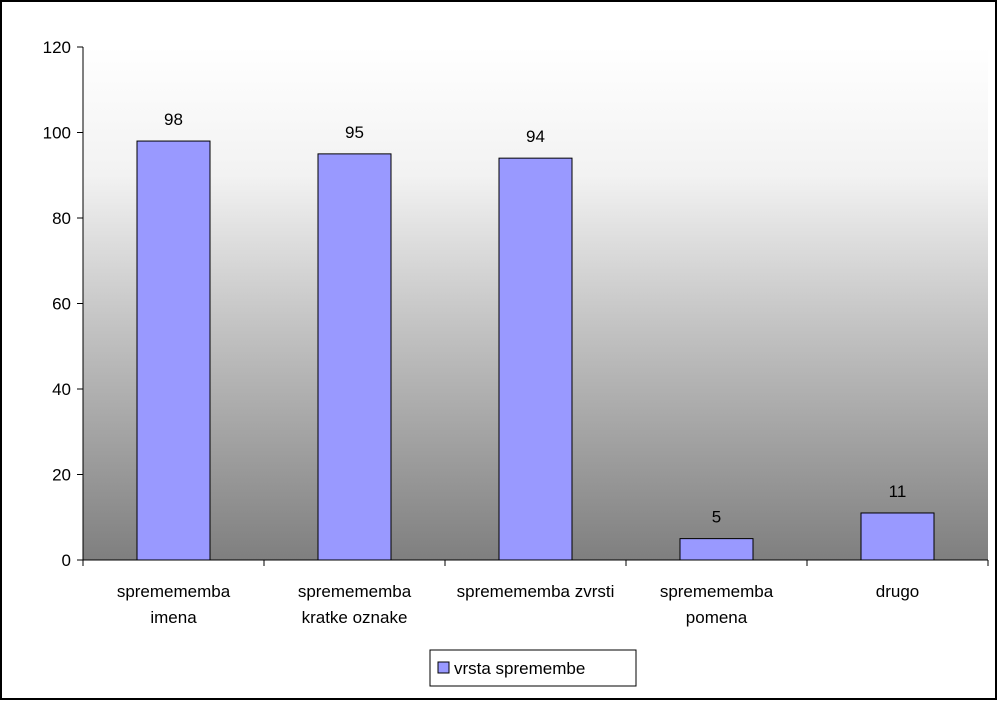 The image size is (997, 705). I want to click on x-category-label: kratke oznake, so click(355, 617).